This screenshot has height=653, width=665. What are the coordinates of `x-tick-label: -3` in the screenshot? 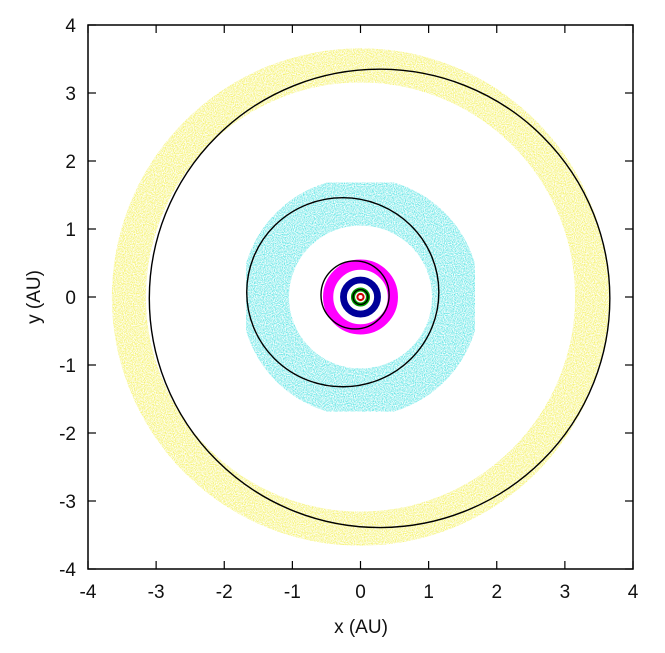 It's located at (156, 592).